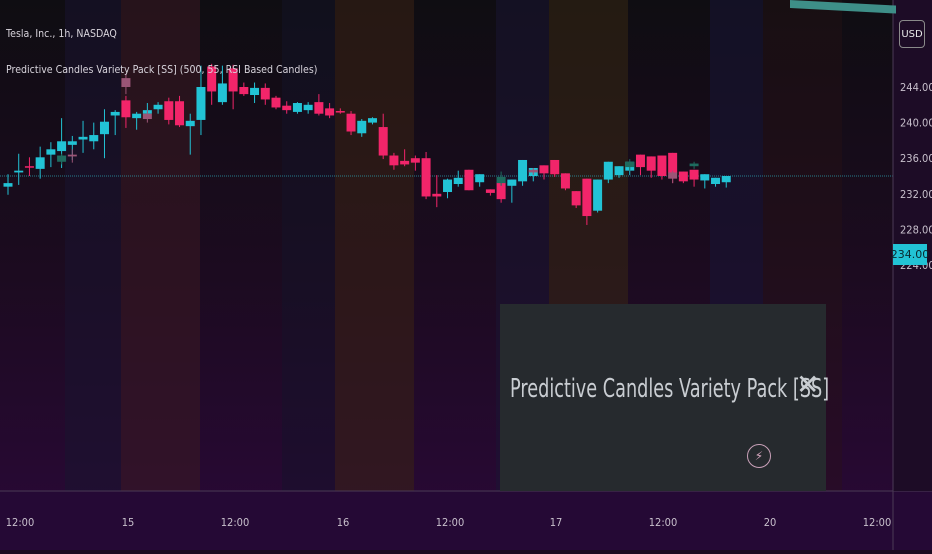 The width and height of the screenshot is (932, 554). What do you see at coordinates (759, 456) in the screenshot?
I see `lightning-icon: ⚡` at bounding box center [759, 456].